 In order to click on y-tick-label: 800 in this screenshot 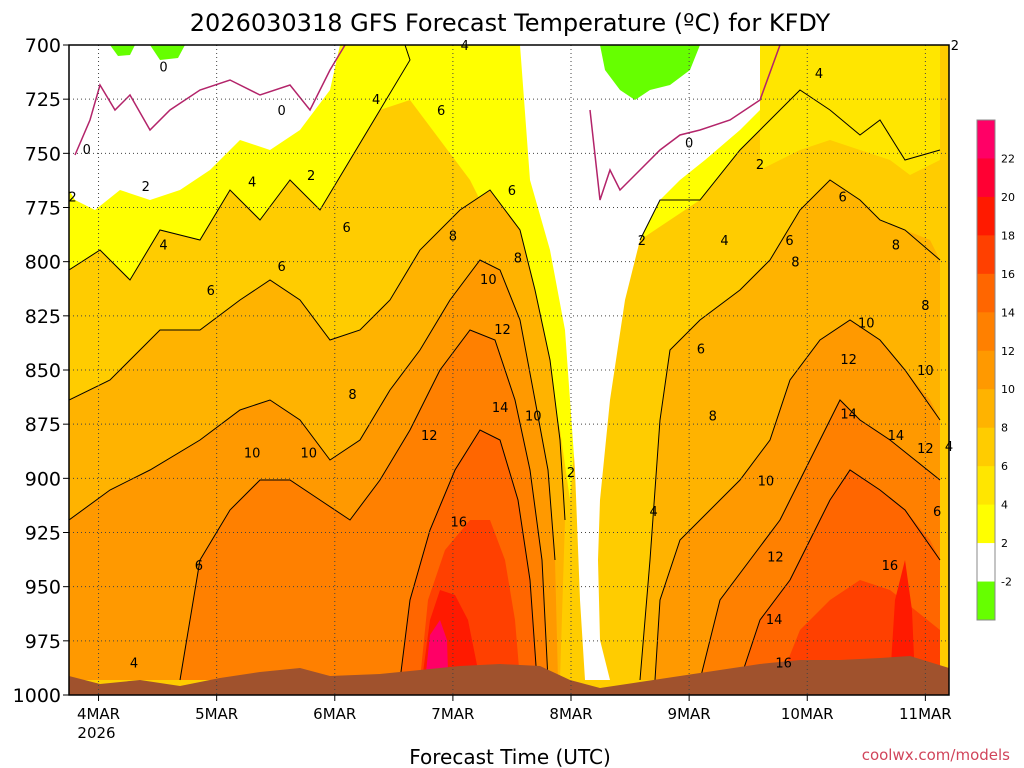, I will do `click(43, 263)`.